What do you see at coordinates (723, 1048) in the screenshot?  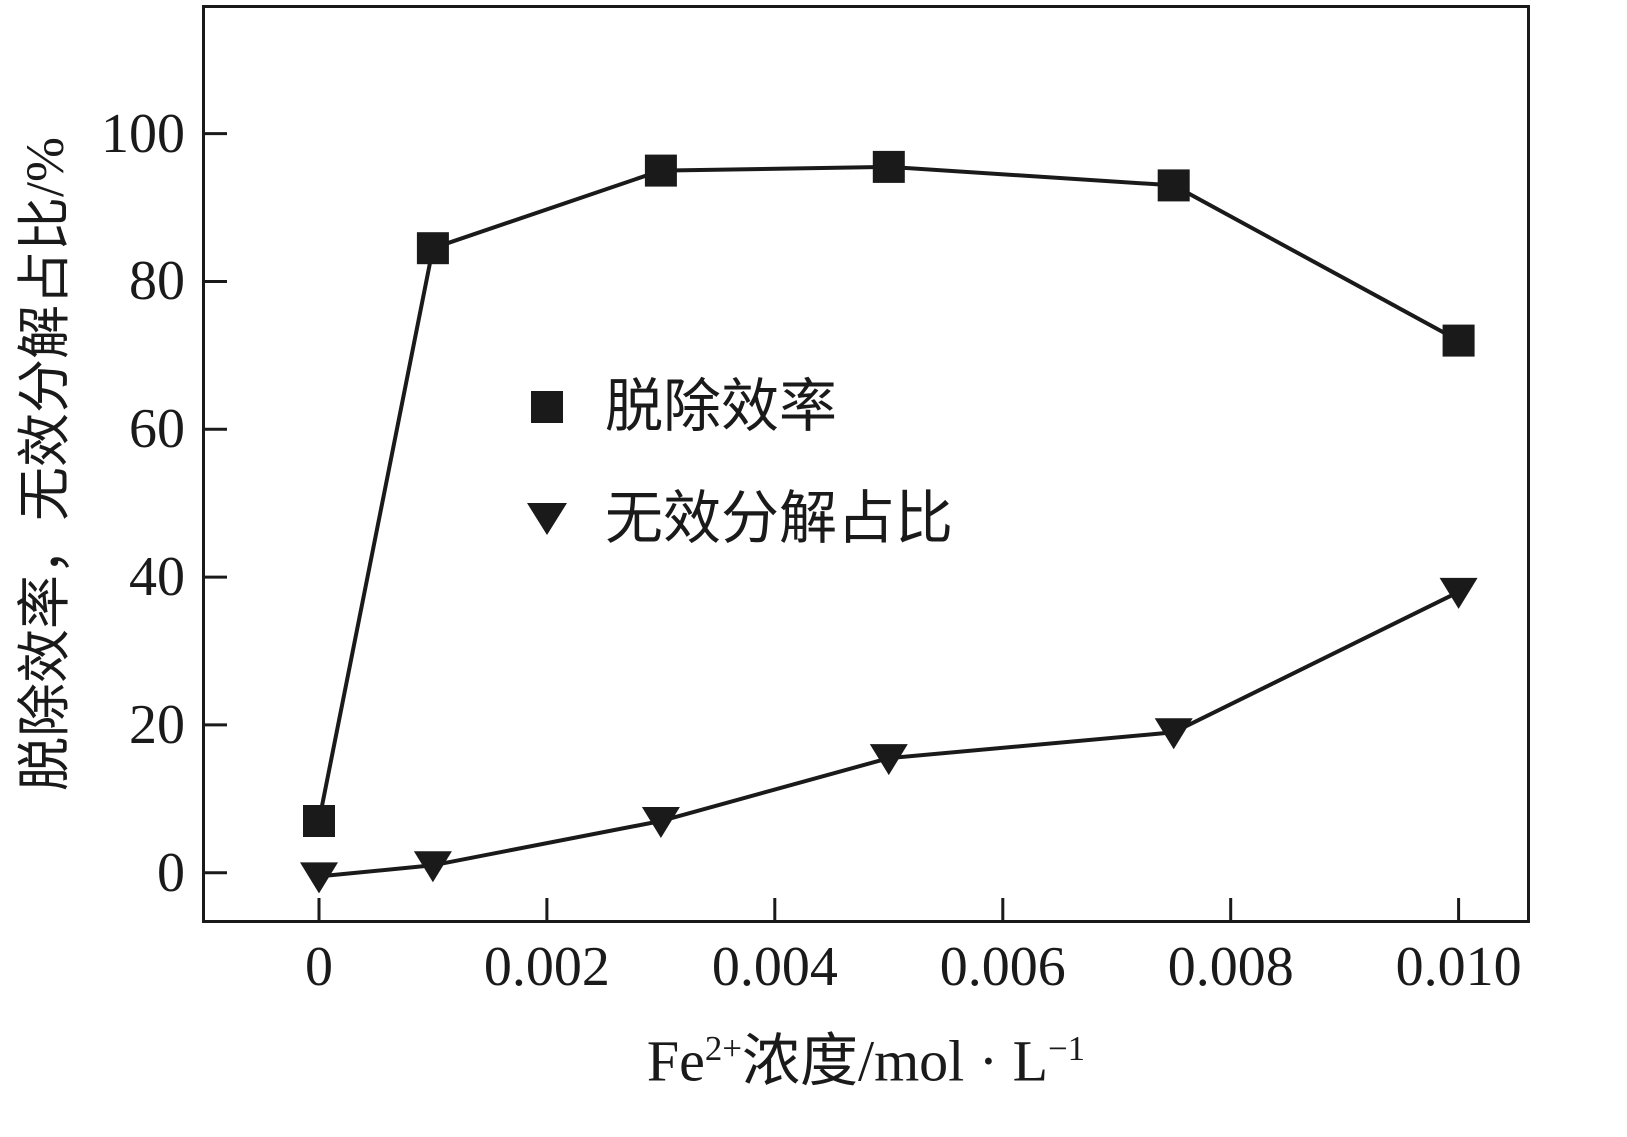 I see `x-axis-label-sup1: 2+` at bounding box center [723, 1048].